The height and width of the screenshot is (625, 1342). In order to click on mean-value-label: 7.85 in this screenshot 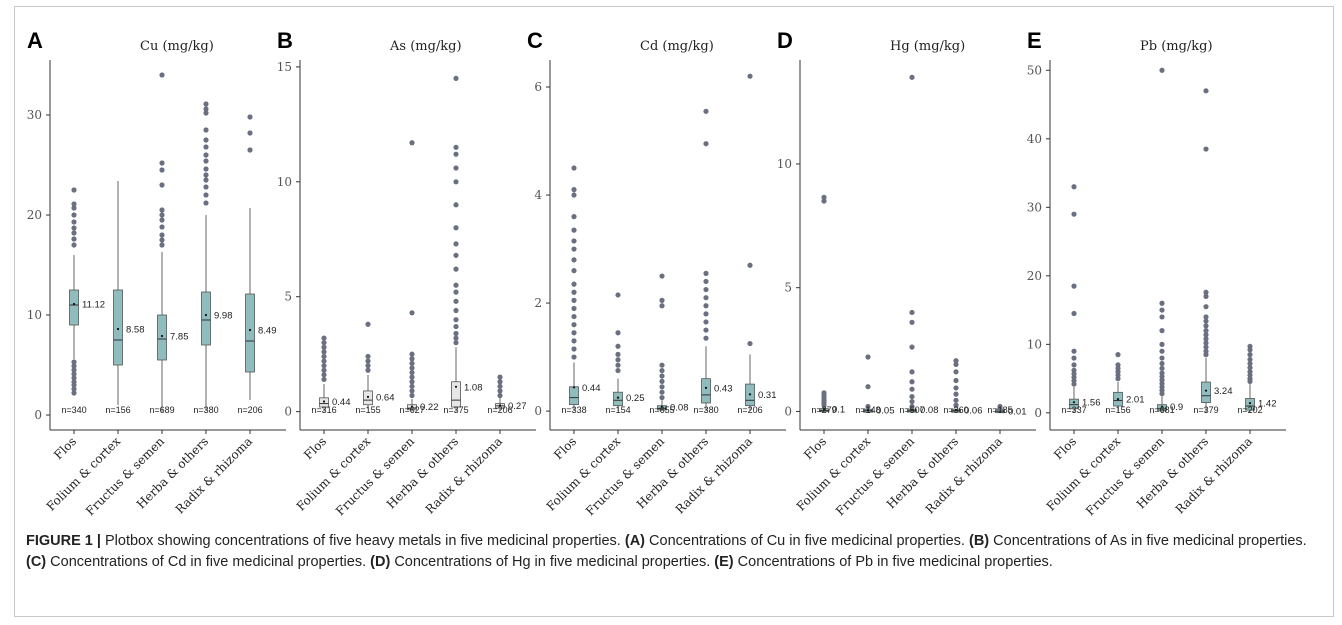, I will do `click(179, 337)`.